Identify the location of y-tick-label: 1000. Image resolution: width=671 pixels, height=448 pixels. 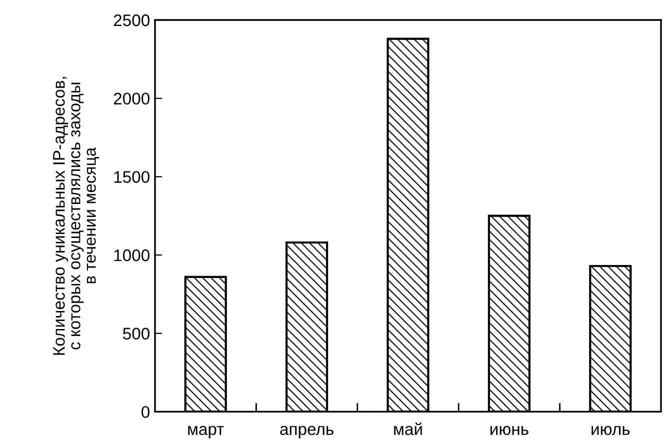
(132, 255).